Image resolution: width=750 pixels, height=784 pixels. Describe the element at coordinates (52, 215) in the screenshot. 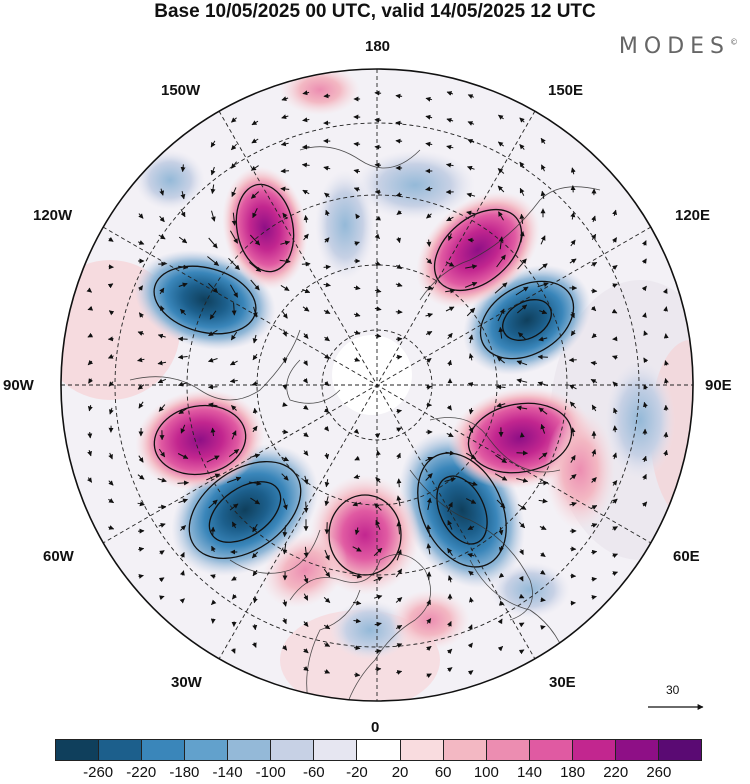

I see `lon-label-120w: 120W` at that location.